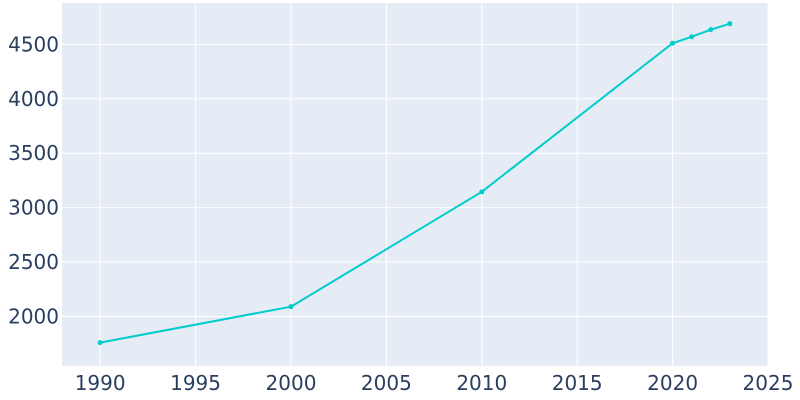 The height and width of the screenshot is (400, 800). Describe the element at coordinates (195, 383) in the screenshot. I see `x-tick-label: 1995` at that location.